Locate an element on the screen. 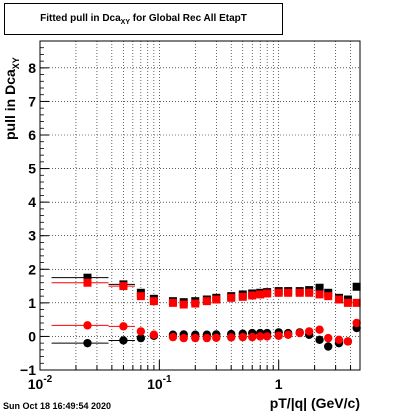 The width and height of the screenshot is (400, 414). x-tick-label-exponent: -1 is located at coordinates (167, 379).